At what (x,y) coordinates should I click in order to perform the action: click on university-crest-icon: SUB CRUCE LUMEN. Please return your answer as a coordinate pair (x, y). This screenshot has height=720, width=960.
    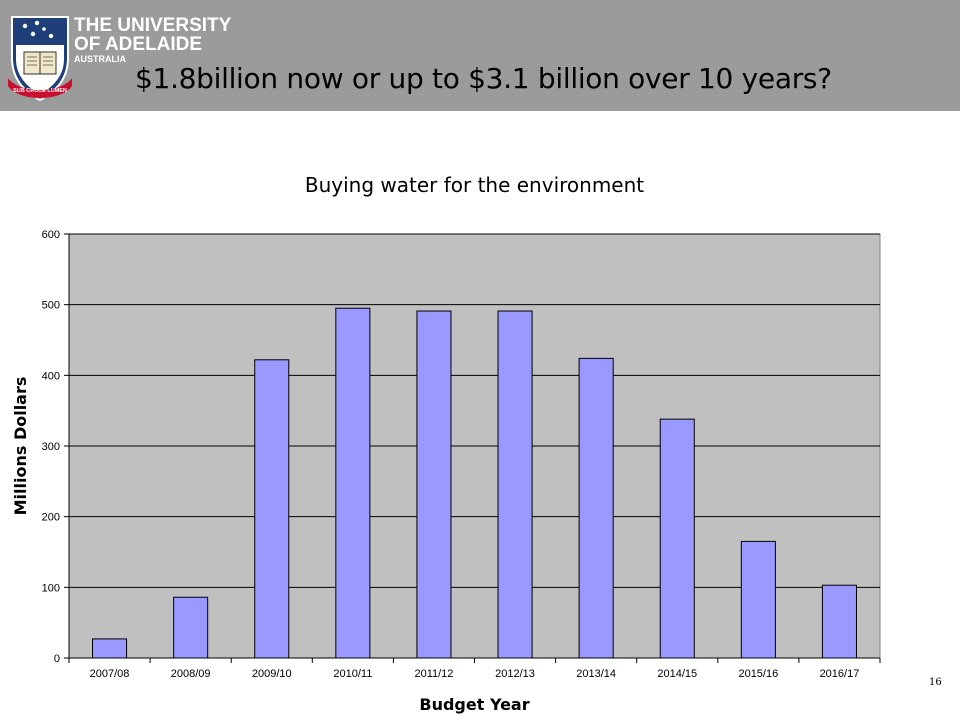
    Looking at the image, I should click on (40, 59).